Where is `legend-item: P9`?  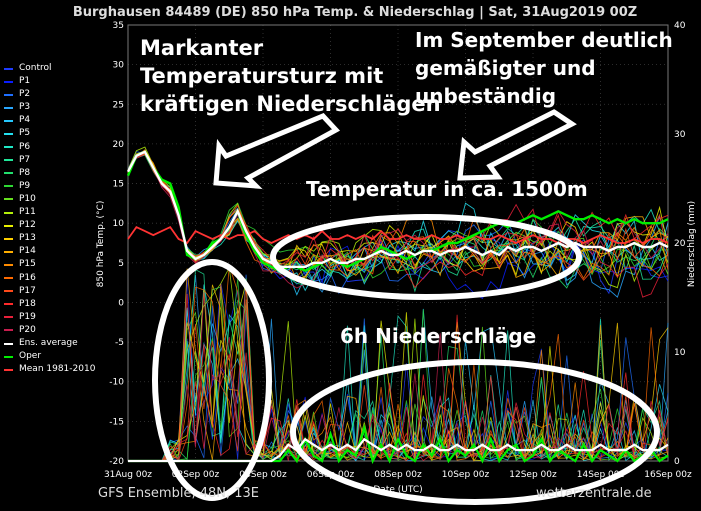
legend-item: P9 is located at coordinates (49, 186).